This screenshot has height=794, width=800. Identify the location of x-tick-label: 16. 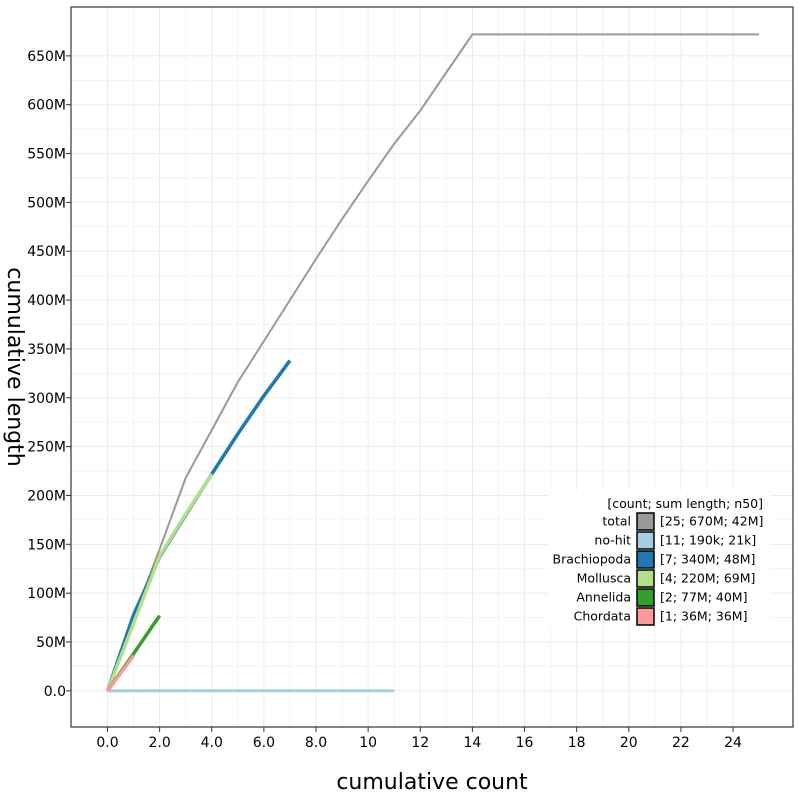
(525, 743).